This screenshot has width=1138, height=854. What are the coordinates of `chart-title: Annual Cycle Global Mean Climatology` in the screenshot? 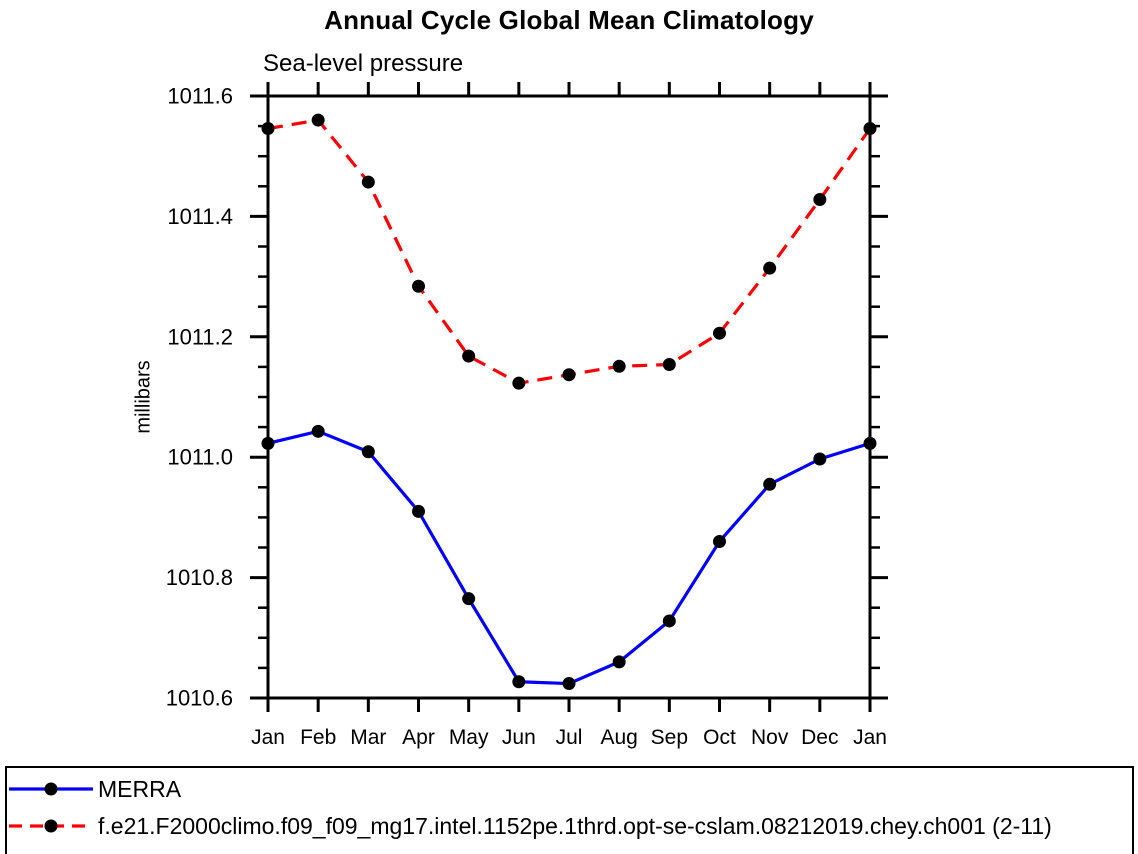 It's located at (569, 20).